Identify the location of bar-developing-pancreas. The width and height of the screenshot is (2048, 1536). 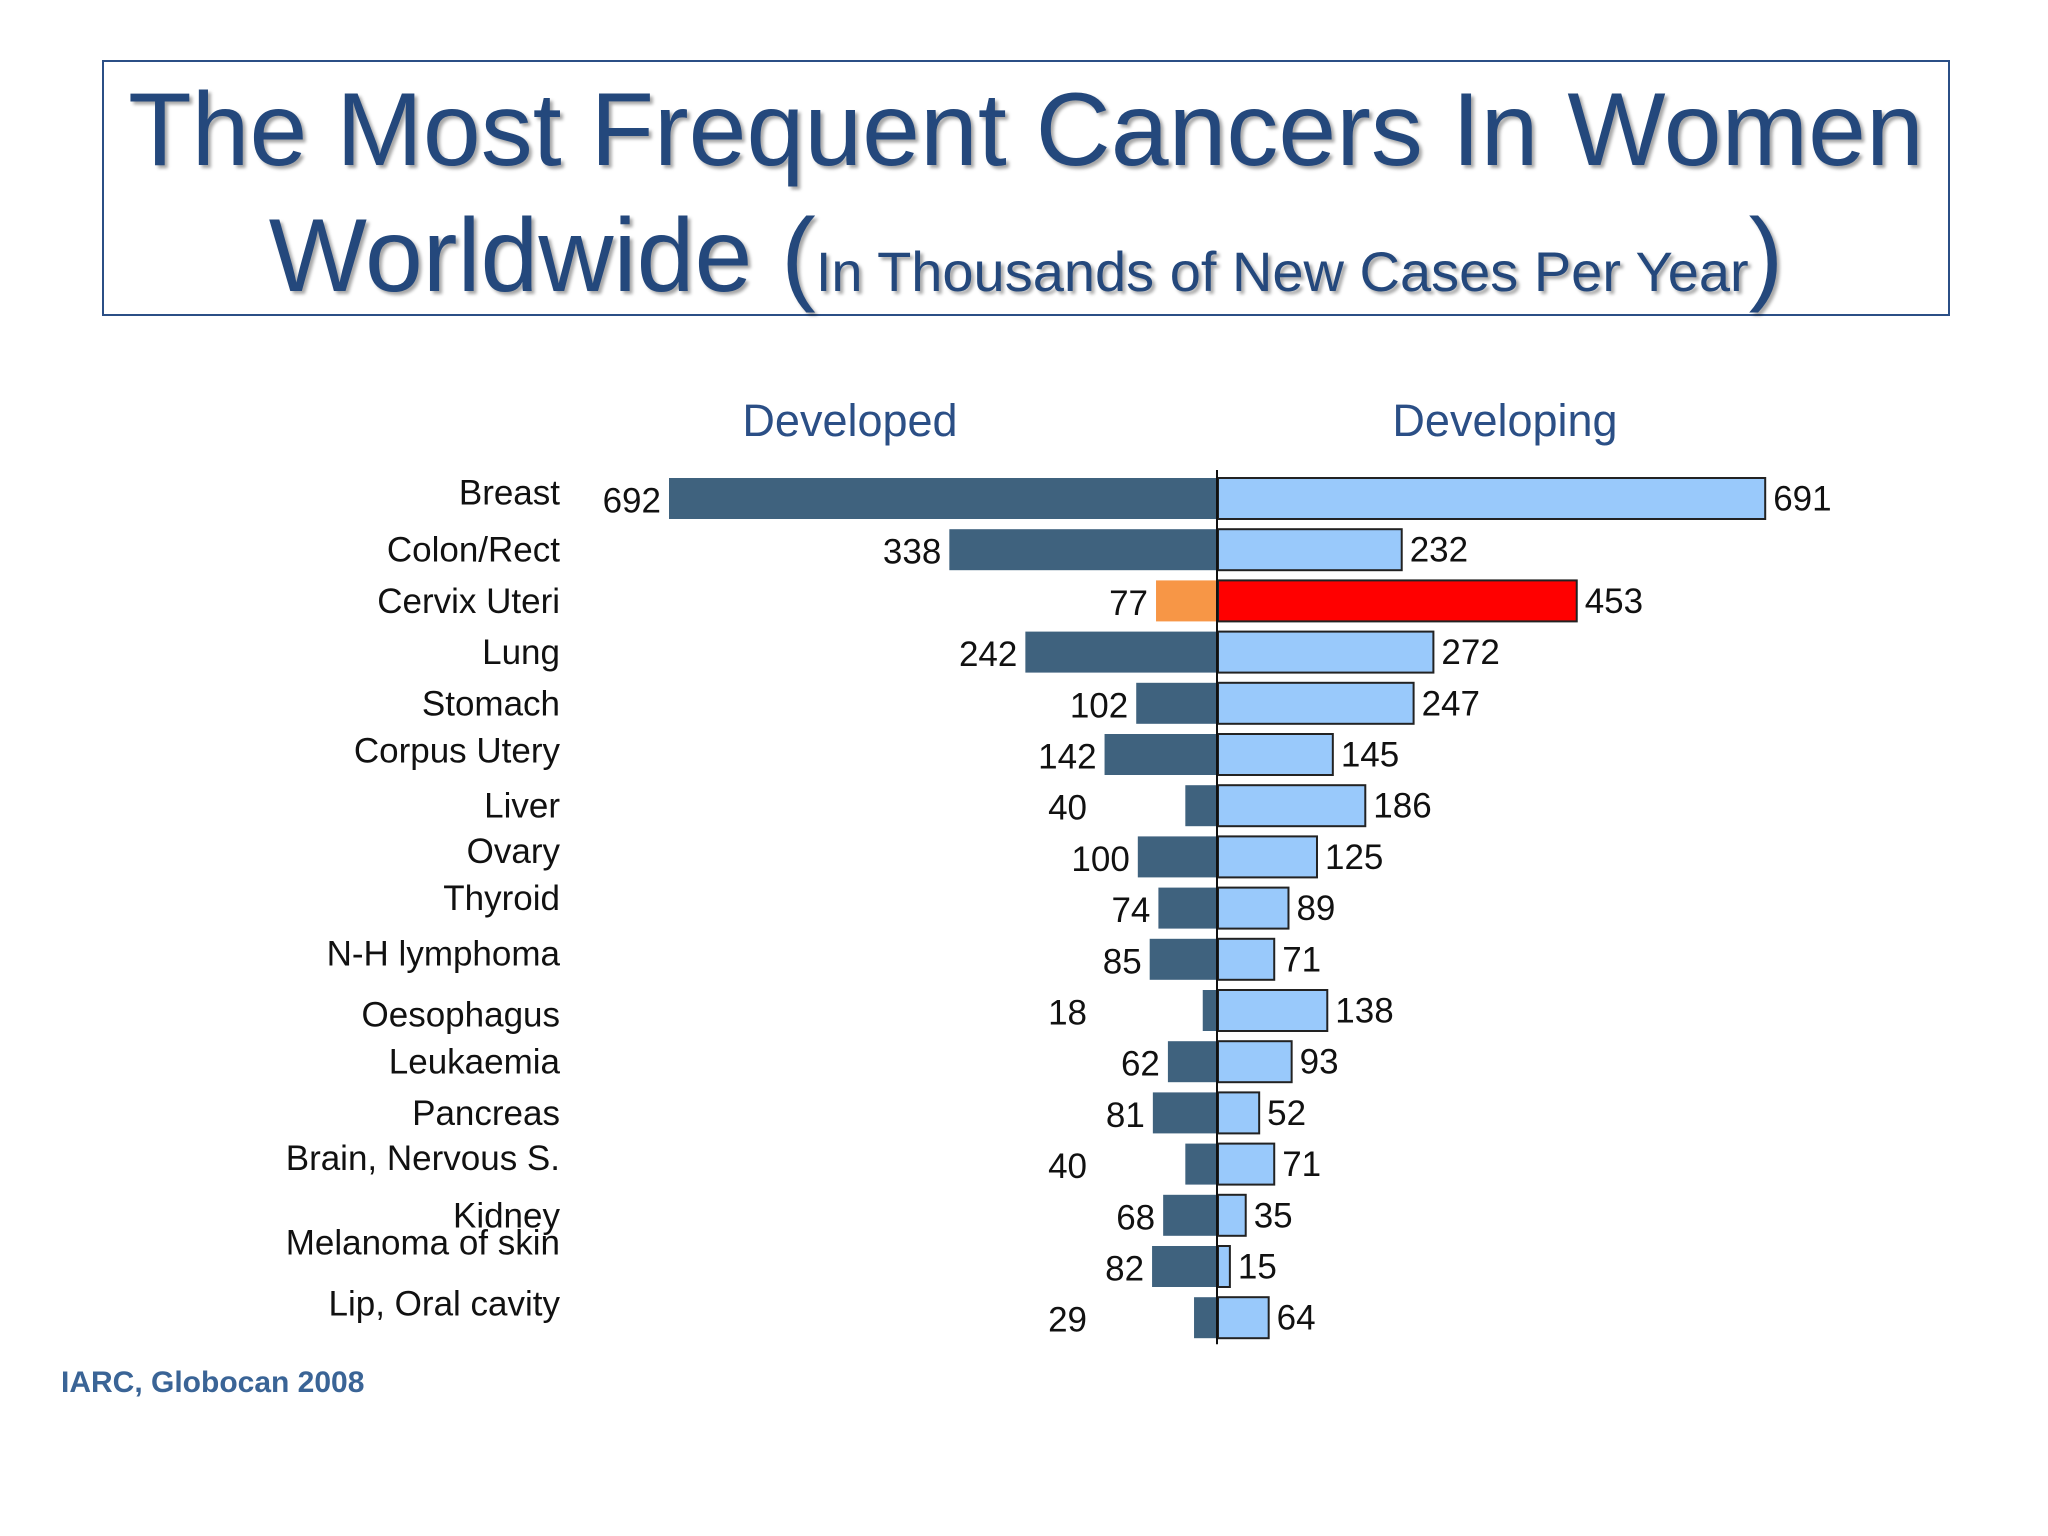
(1239, 1113).